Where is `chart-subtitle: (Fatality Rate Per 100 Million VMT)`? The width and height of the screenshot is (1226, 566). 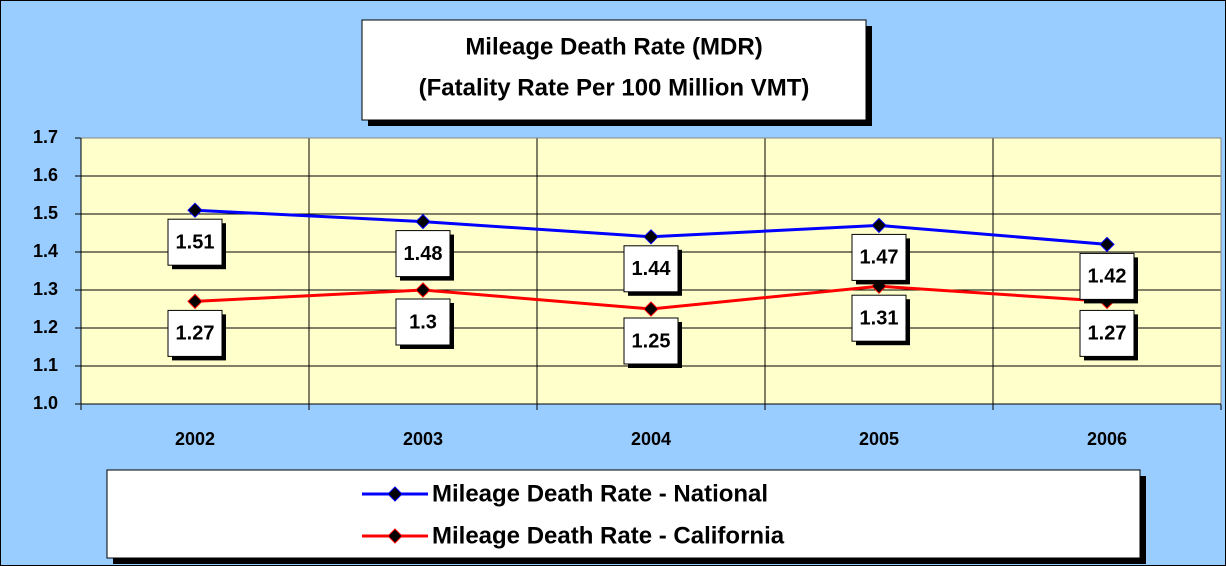 chart-subtitle: (Fatality Rate Per 100 Million VMT) is located at coordinates (614, 87).